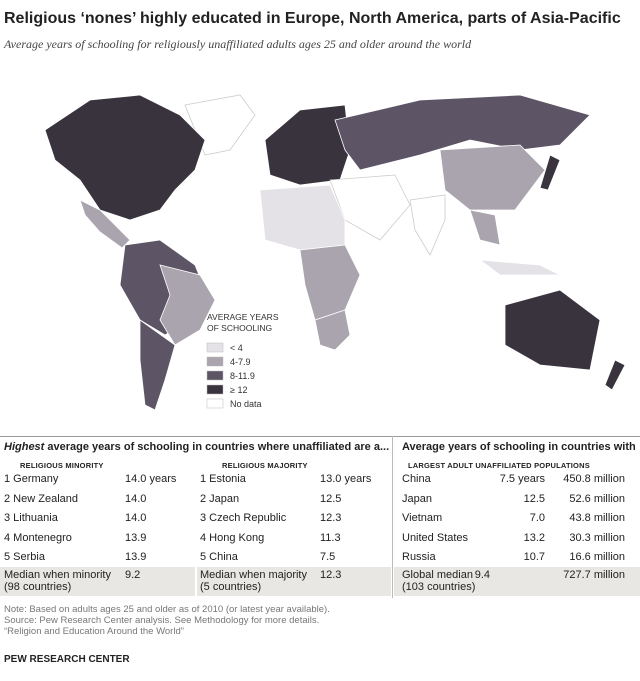  I want to click on row-years: 12.5, so click(534, 498).